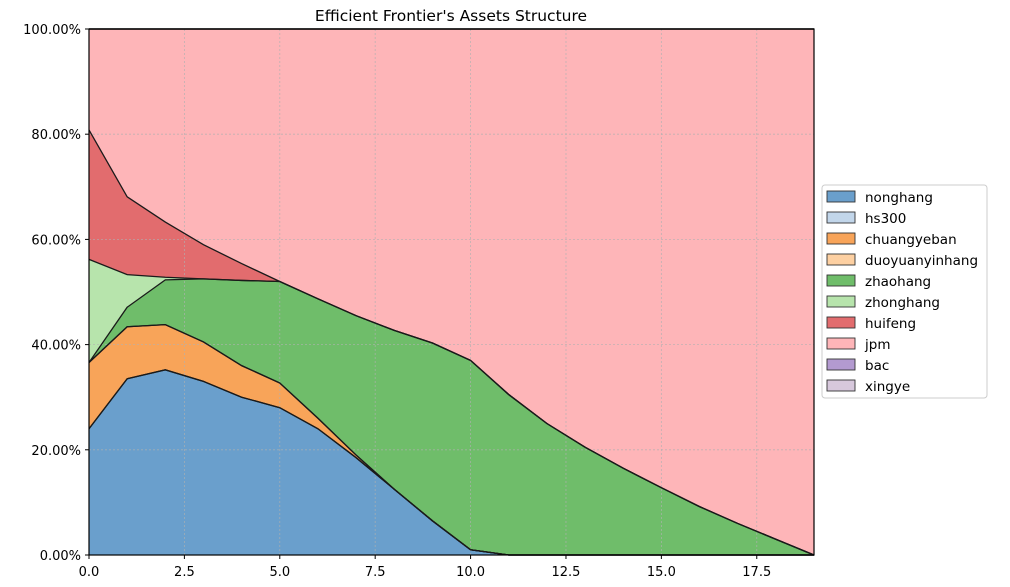 Image resolution: width=1010 pixels, height=587 pixels. What do you see at coordinates (52, 30) in the screenshot?
I see `y-tick-label: 100.00%` at bounding box center [52, 30].